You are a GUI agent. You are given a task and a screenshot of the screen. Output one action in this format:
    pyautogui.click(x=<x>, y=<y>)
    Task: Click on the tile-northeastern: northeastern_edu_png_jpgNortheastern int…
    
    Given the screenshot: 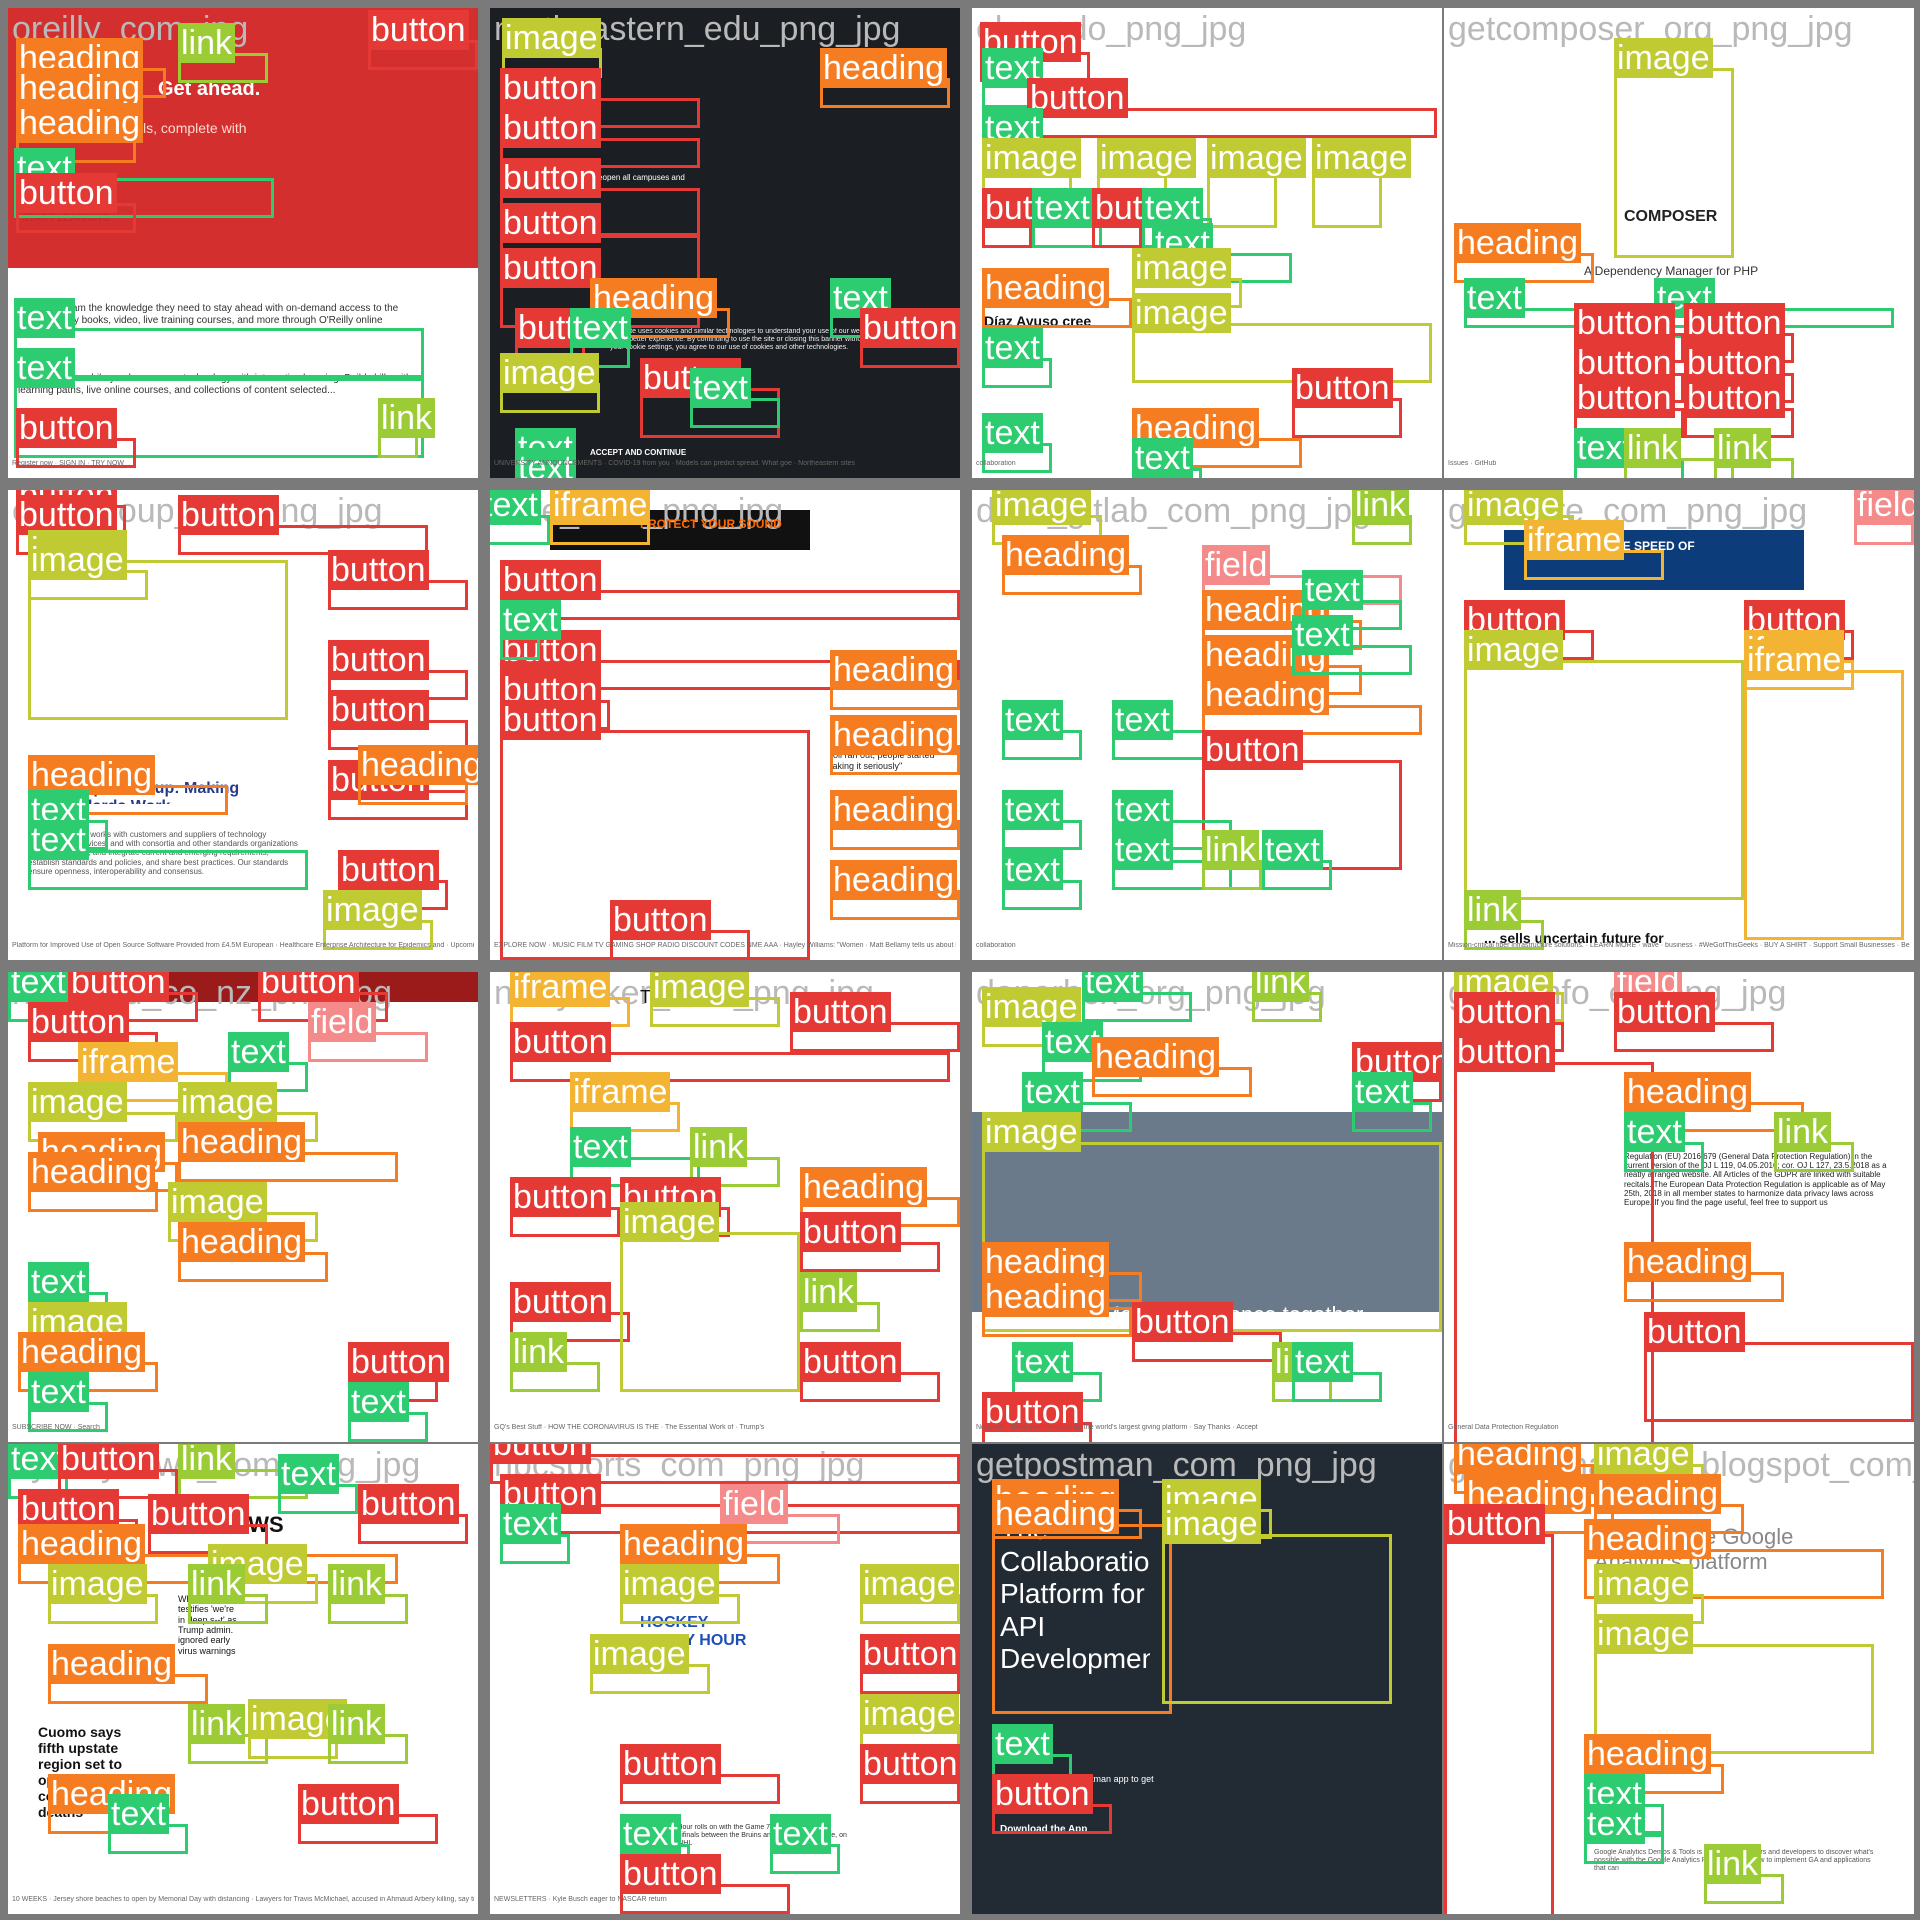 What is the action you would take?
    pyautogui.click(x=725, y=243)
    